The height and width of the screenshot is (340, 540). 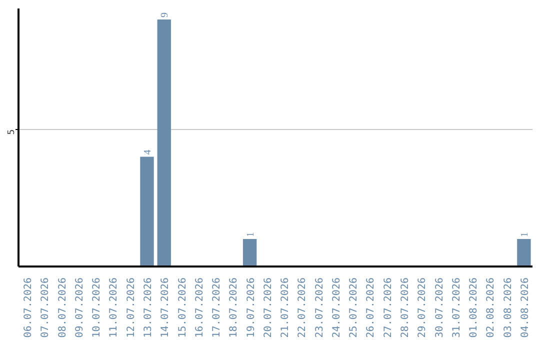 I want to click on x-tick-label: 14.07.2026, so click(x=166, y=307).